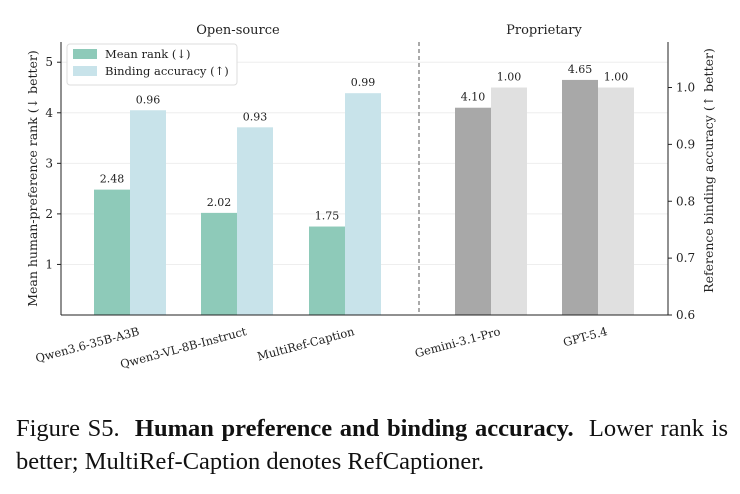  I want to click on left-tick-label: 2, so click(49, 214).